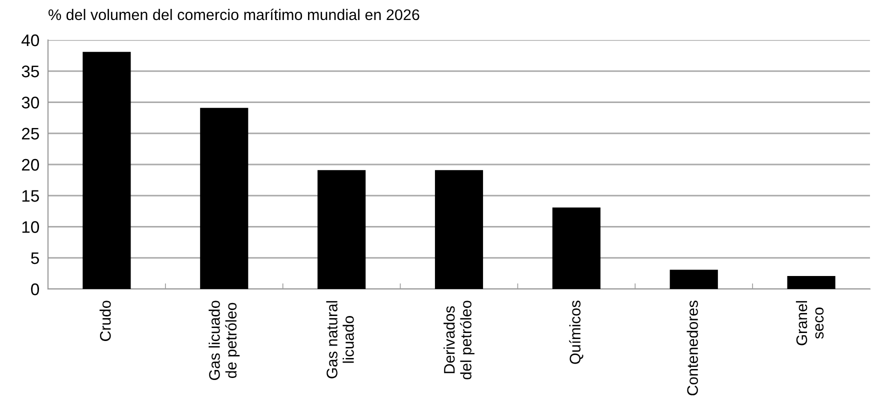 This screenshot has width=875, height=413. What do you see at coordinates (810, 323) in the screenshot?
I see `x-tick-label: Granel seco` at bounding box center [810, 323].